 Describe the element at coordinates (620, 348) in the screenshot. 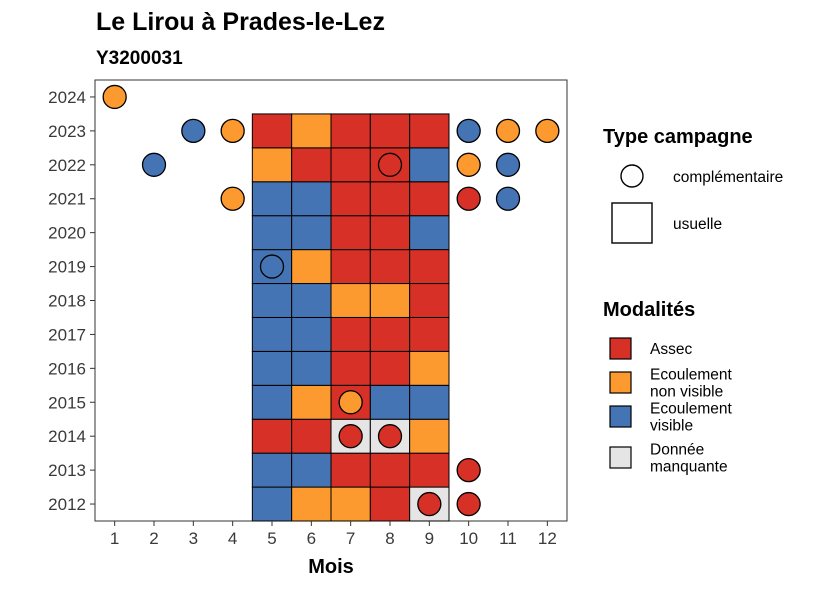

I see `legend-swatch-assec` at that location.